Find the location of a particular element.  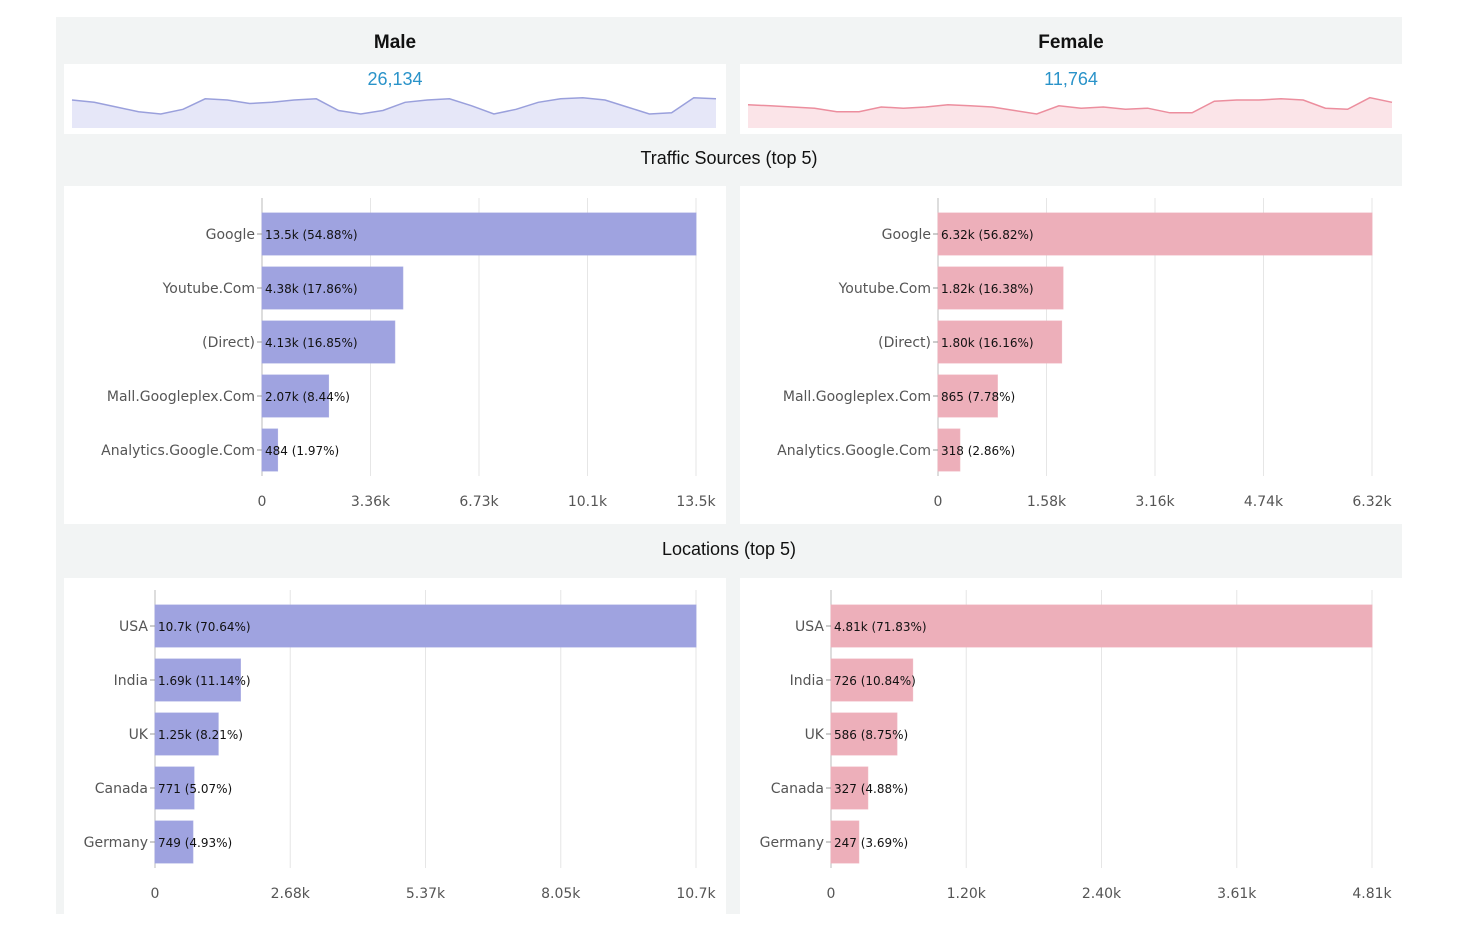

female-locations-data-label: 726 (10.84%) is located at coordinates (875, 681).